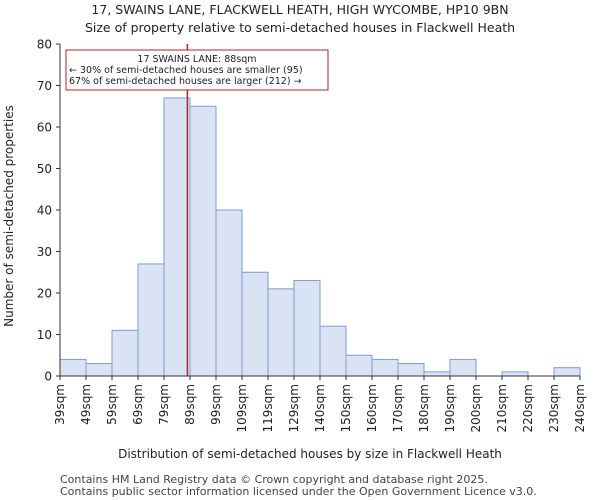 The image size is (600, 500). What do you see at coordinates (177, 237) in the screenshot?
I see `bar-79sqm` at bounding box center [177, 237].